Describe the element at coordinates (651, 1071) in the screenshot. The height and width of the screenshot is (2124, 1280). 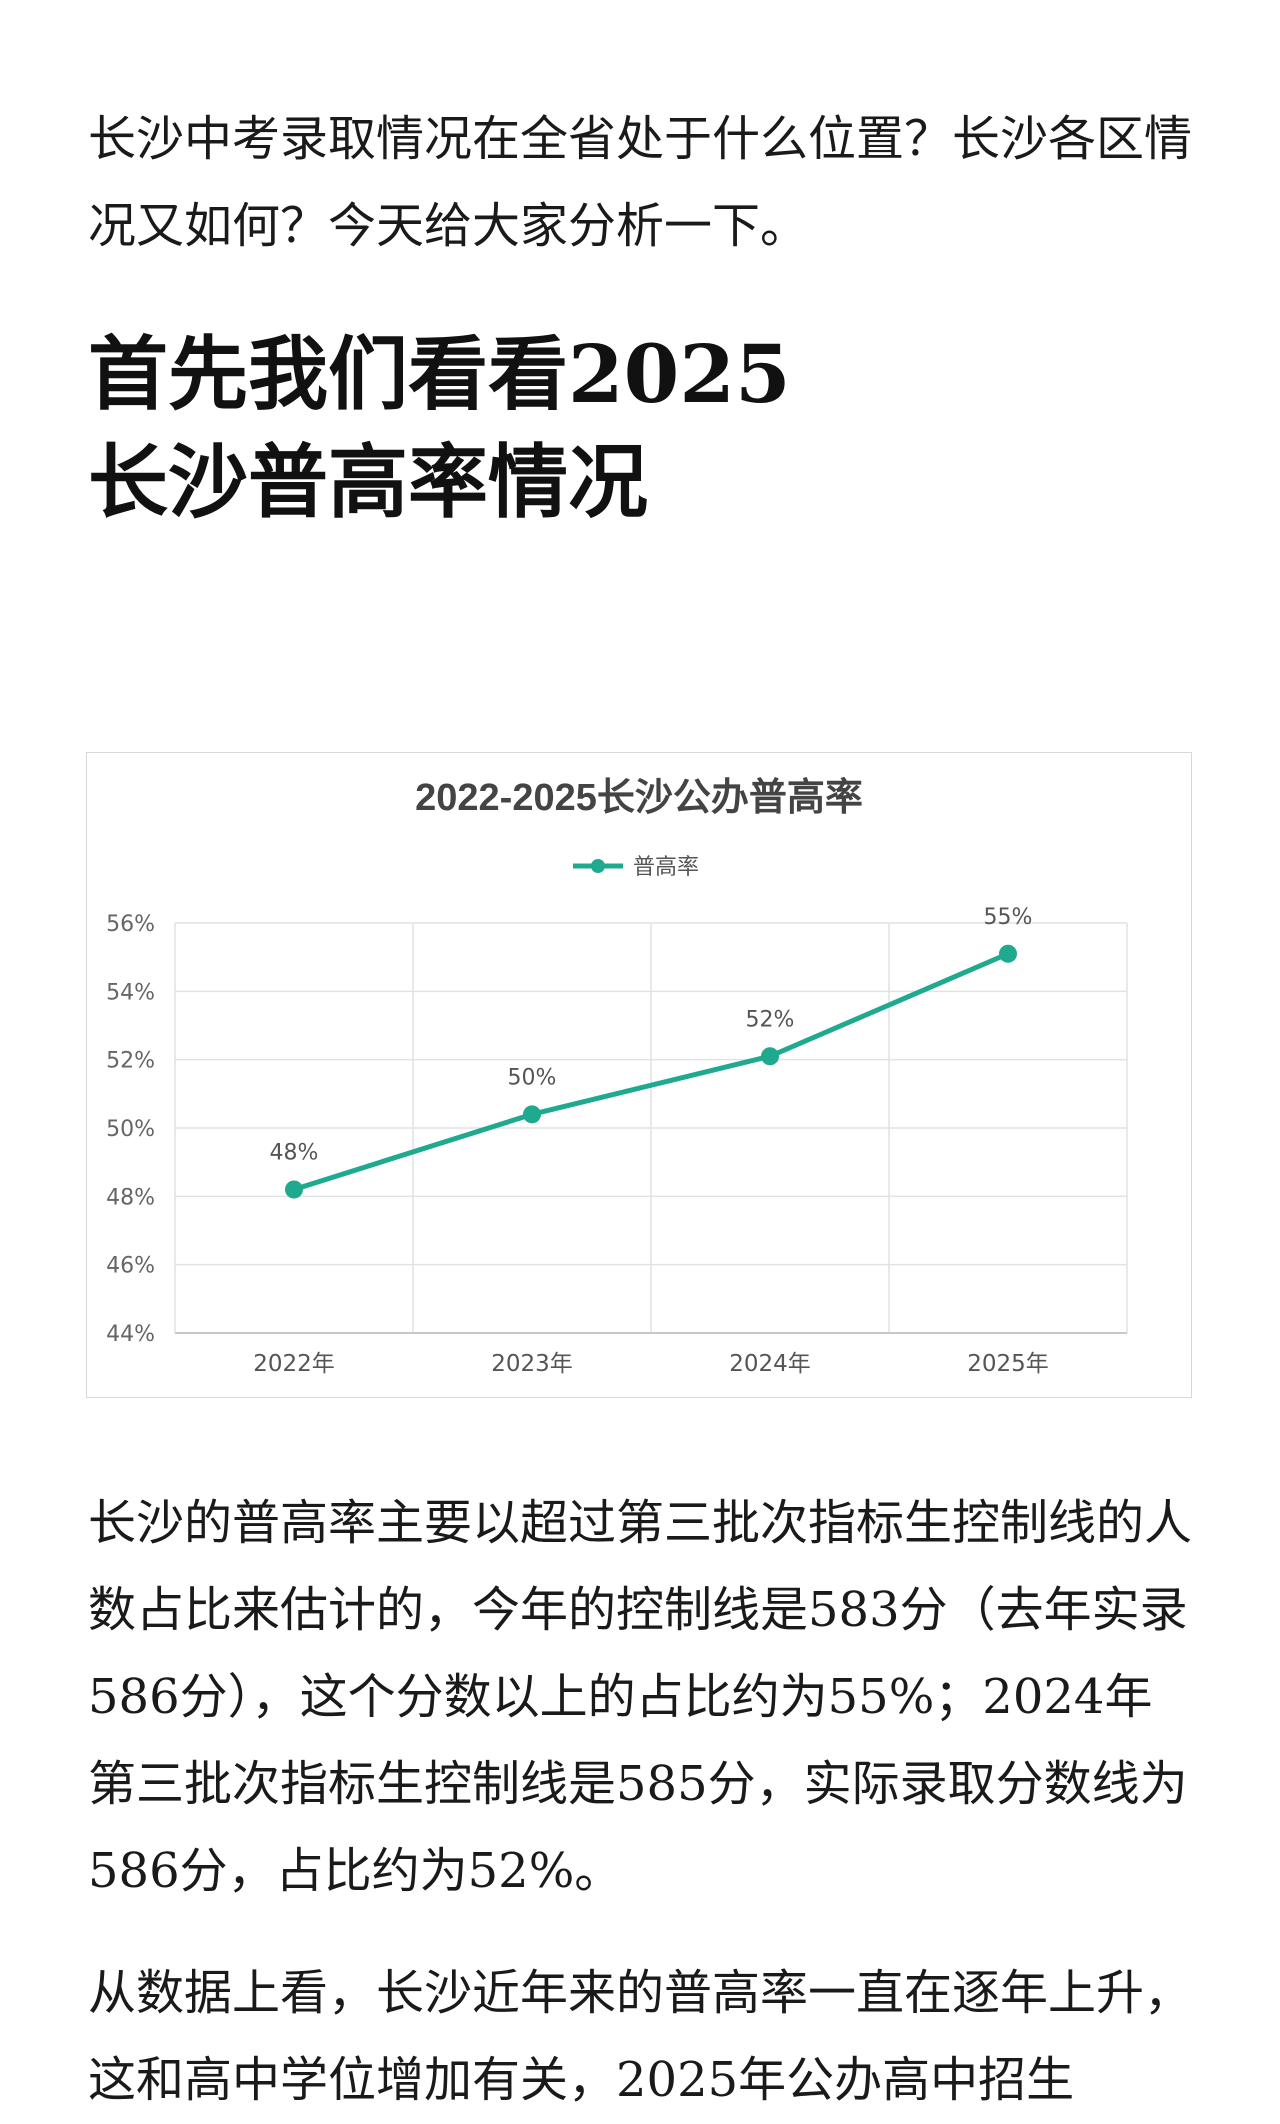
I see `series-line` at that location.